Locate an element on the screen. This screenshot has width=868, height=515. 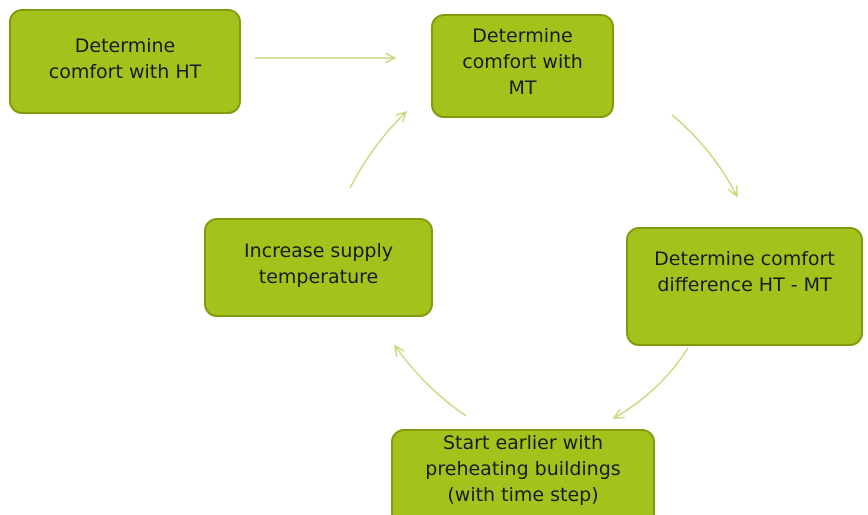
node-label-line: temperature is located at coordinates (318, 277).